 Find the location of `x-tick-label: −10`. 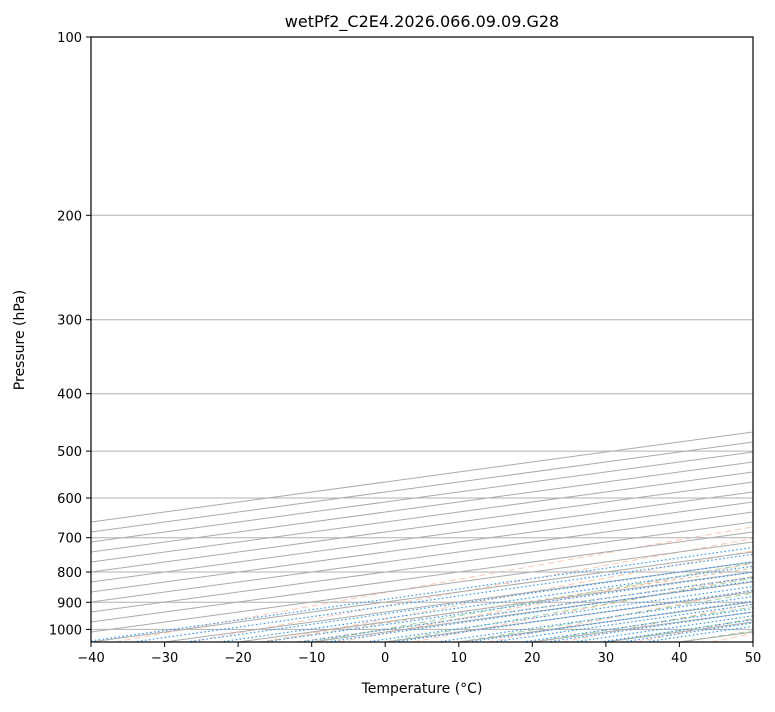

x-tick-label: −10 is located at coordinates (311, 658).